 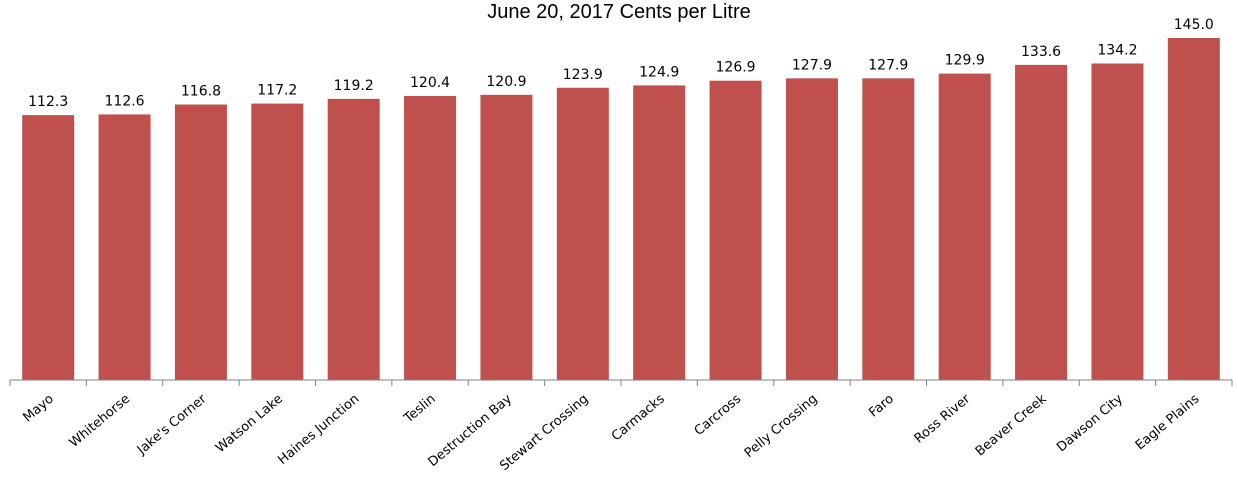 What do you see at coordinates (582, 234) in the screenshot?
I see `bar-stewart-crossing` at bounding box center [582, 234].